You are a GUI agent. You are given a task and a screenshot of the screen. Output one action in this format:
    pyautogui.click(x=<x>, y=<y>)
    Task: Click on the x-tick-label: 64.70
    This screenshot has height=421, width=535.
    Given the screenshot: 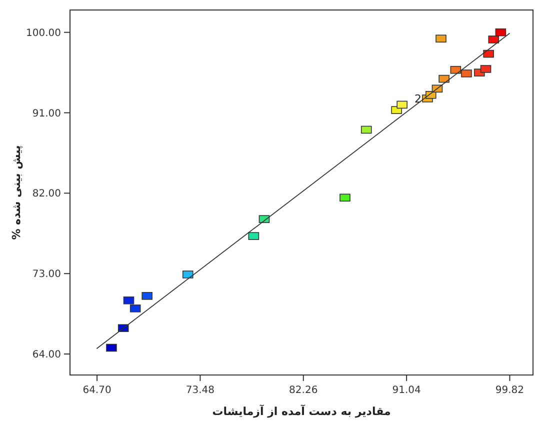 What is the action you would take?
    pyautogui.click(x=97, y=390)
    